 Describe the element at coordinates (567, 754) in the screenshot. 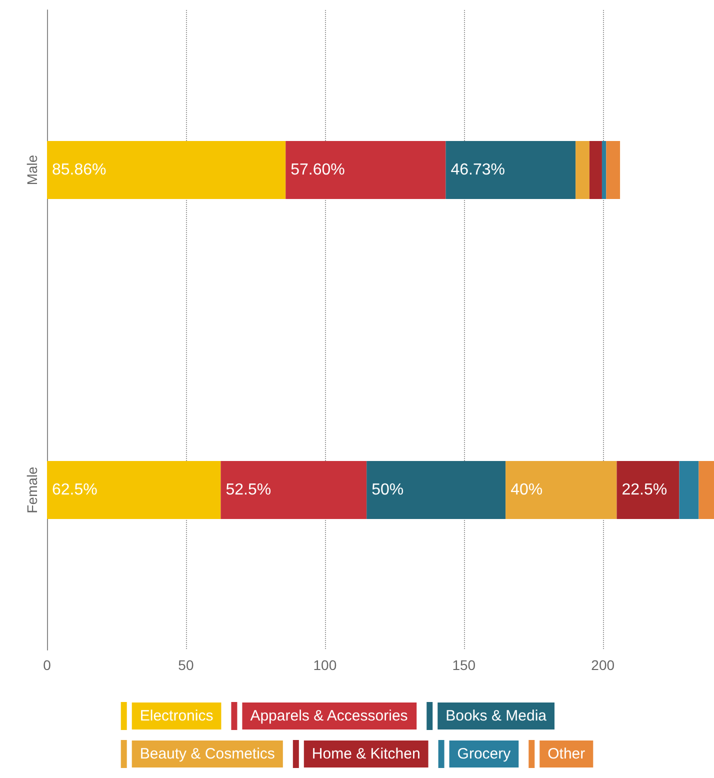

I see `legend-label: Other` at that location.